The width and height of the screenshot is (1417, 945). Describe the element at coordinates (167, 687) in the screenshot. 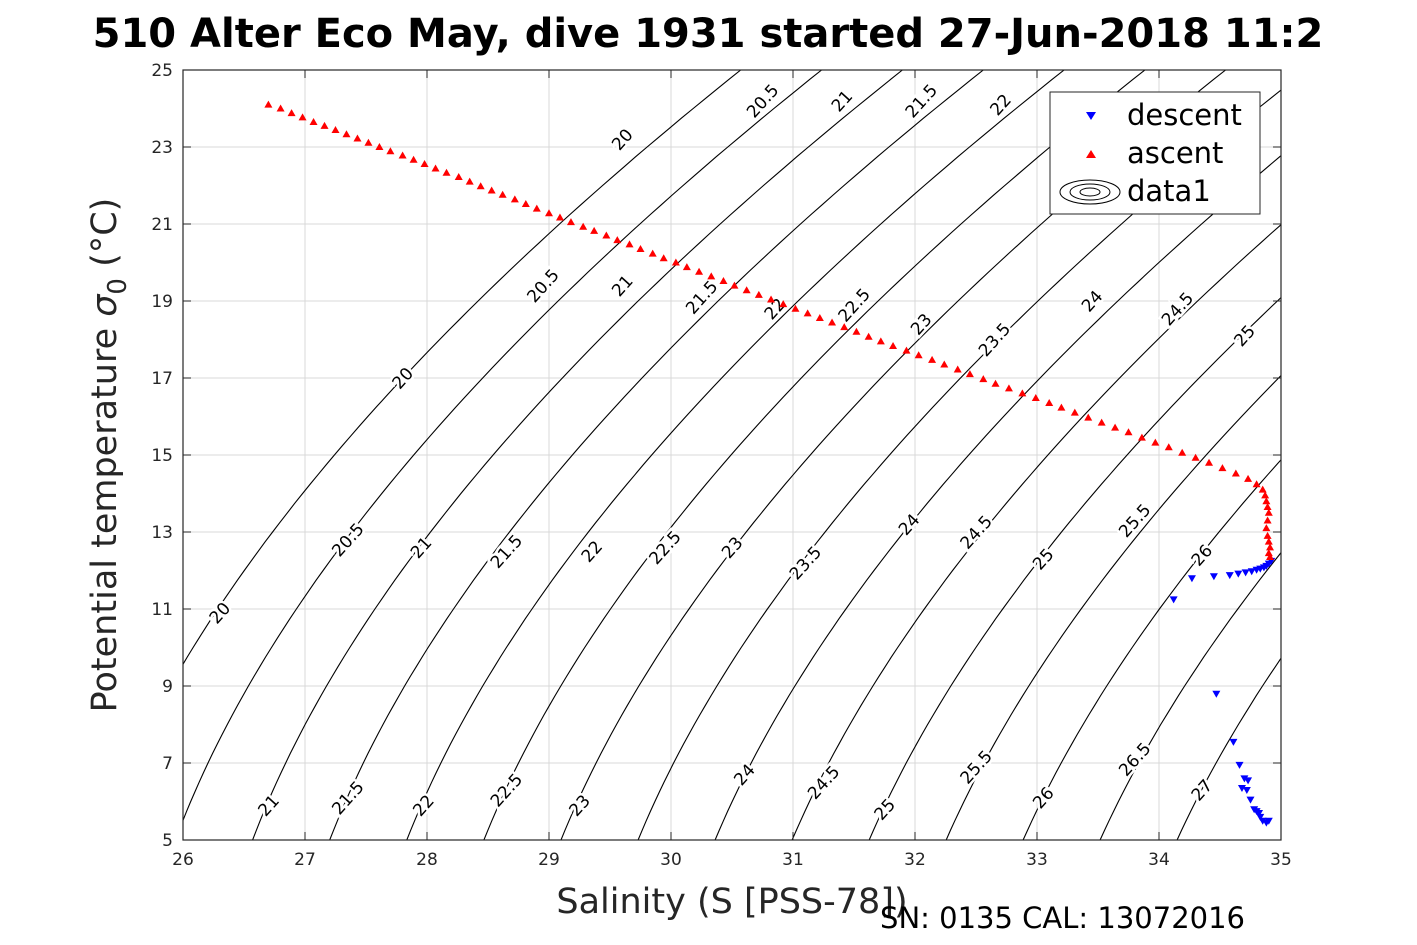

I see `y-tick-label: 9` at that location.